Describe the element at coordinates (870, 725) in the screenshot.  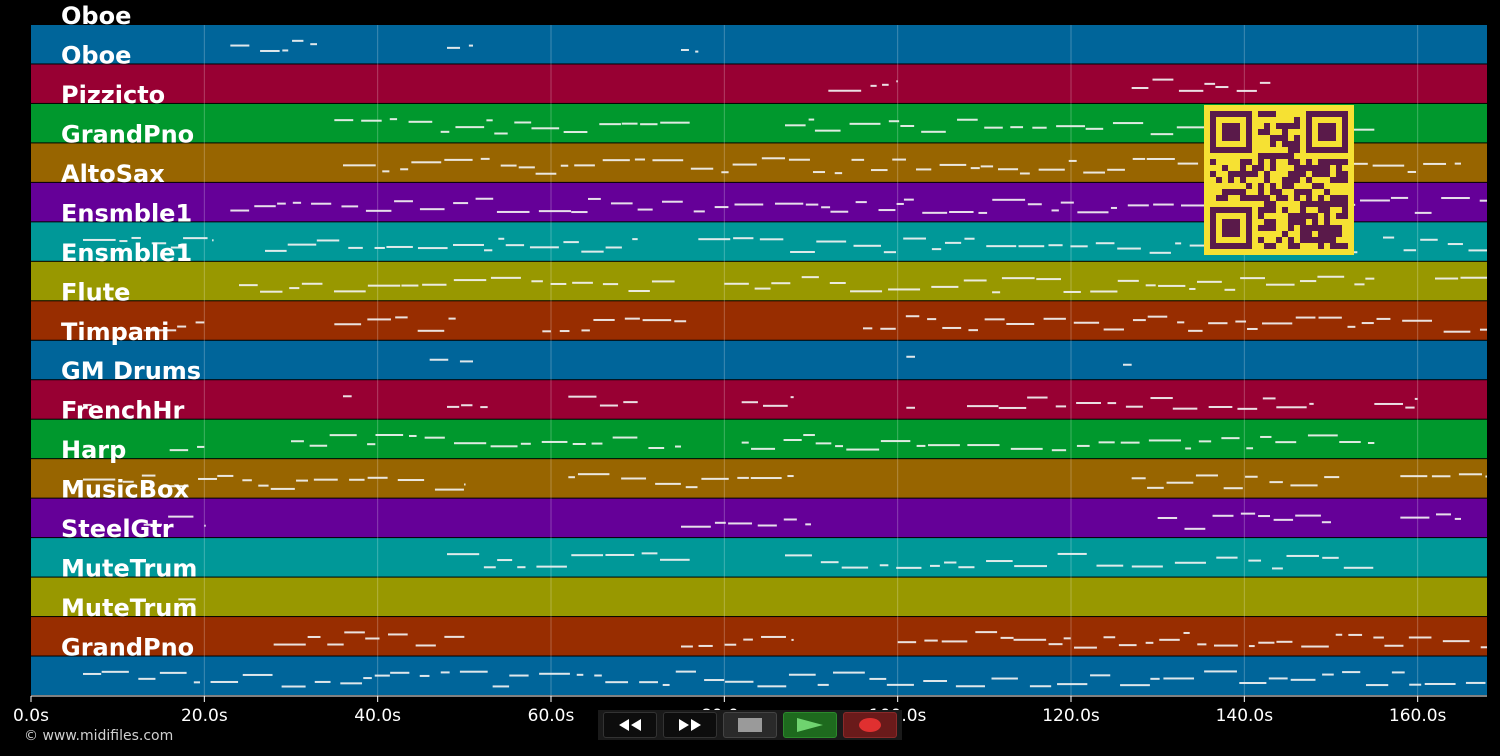
I see `record-button` at that location.